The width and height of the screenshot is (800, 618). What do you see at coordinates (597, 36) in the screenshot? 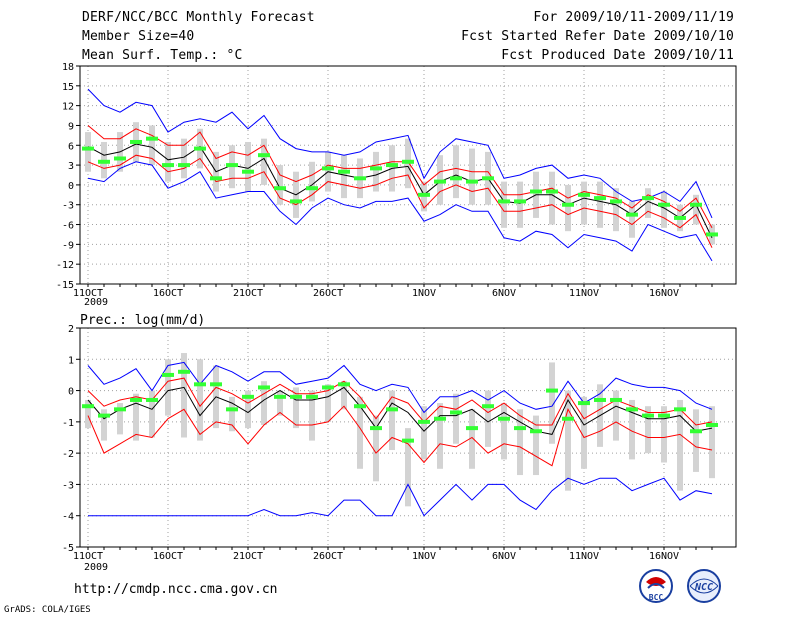
I see `fcst-started-date: Fcst Started Refer Date 2009/10/10` at bounding box center [597, 36].